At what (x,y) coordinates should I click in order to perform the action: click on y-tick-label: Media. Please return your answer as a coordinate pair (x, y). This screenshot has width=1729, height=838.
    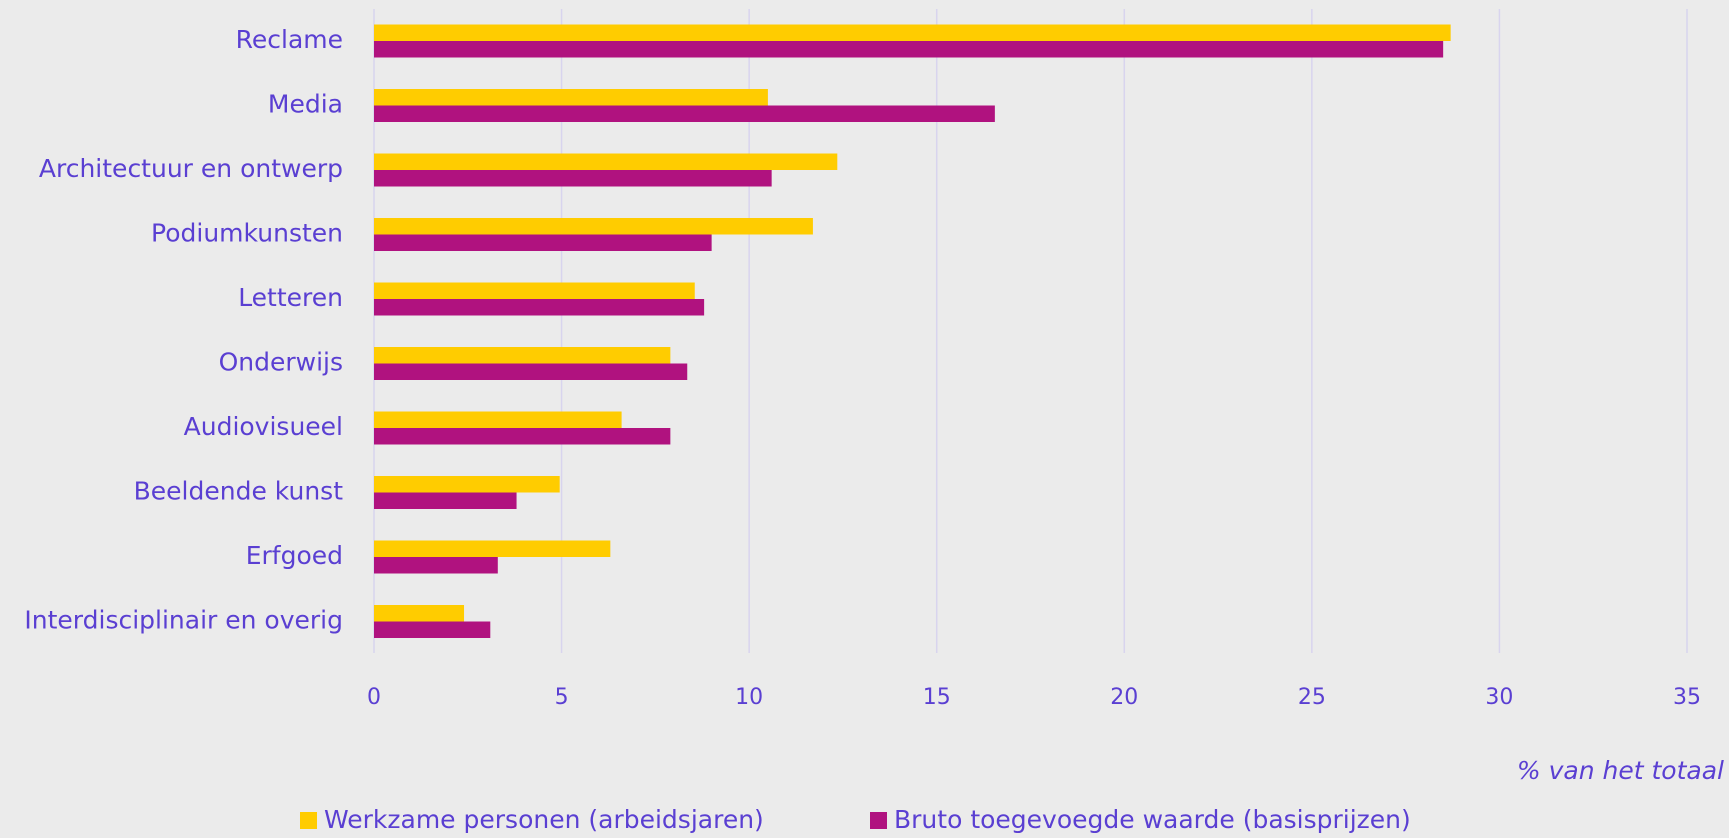
    Looking at the image, I should click on (305, 104).